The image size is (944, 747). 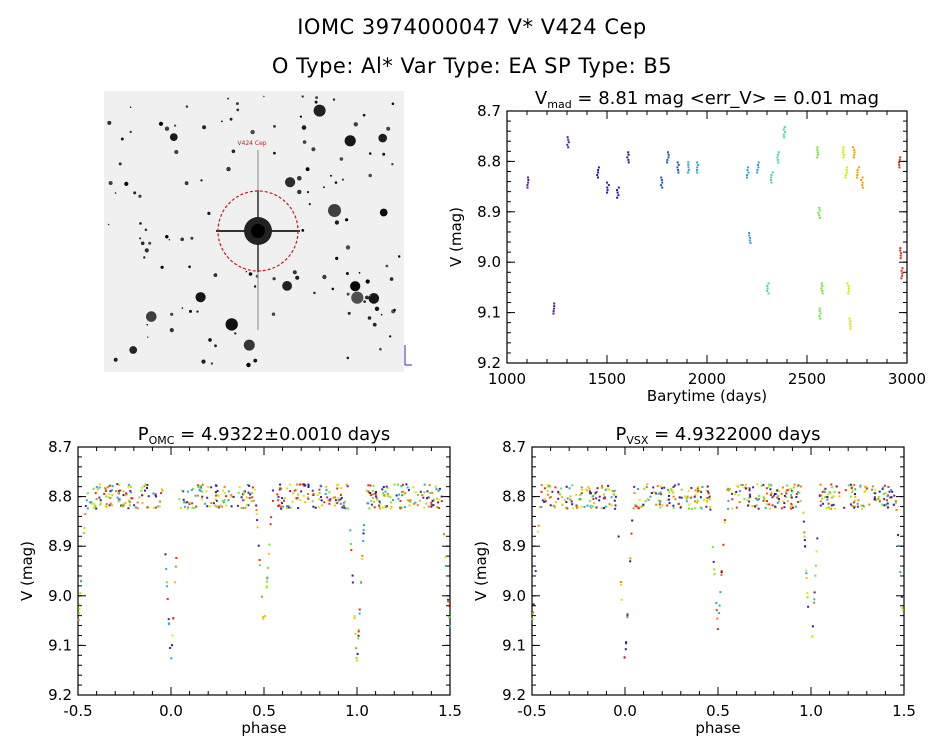 What do you see at coordinates (707, 237) in the screenshot?
I see `plot-frame` at bounding box center [707, 237].